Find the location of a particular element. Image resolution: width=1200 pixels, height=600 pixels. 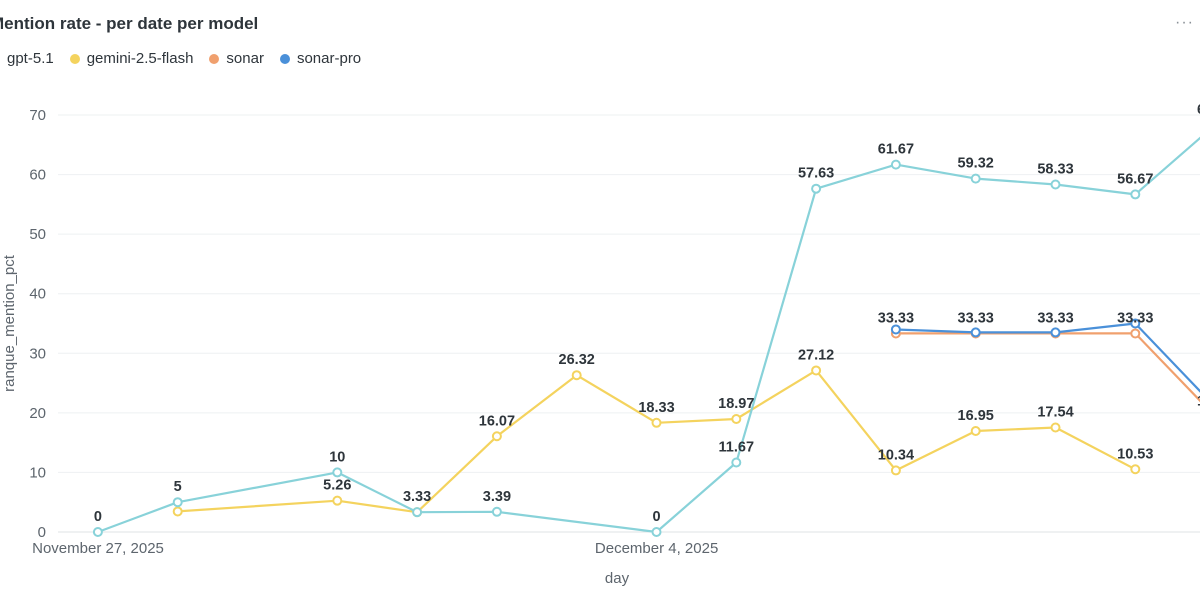

data-label: 17.54 is located at coordinates (1055, 413).